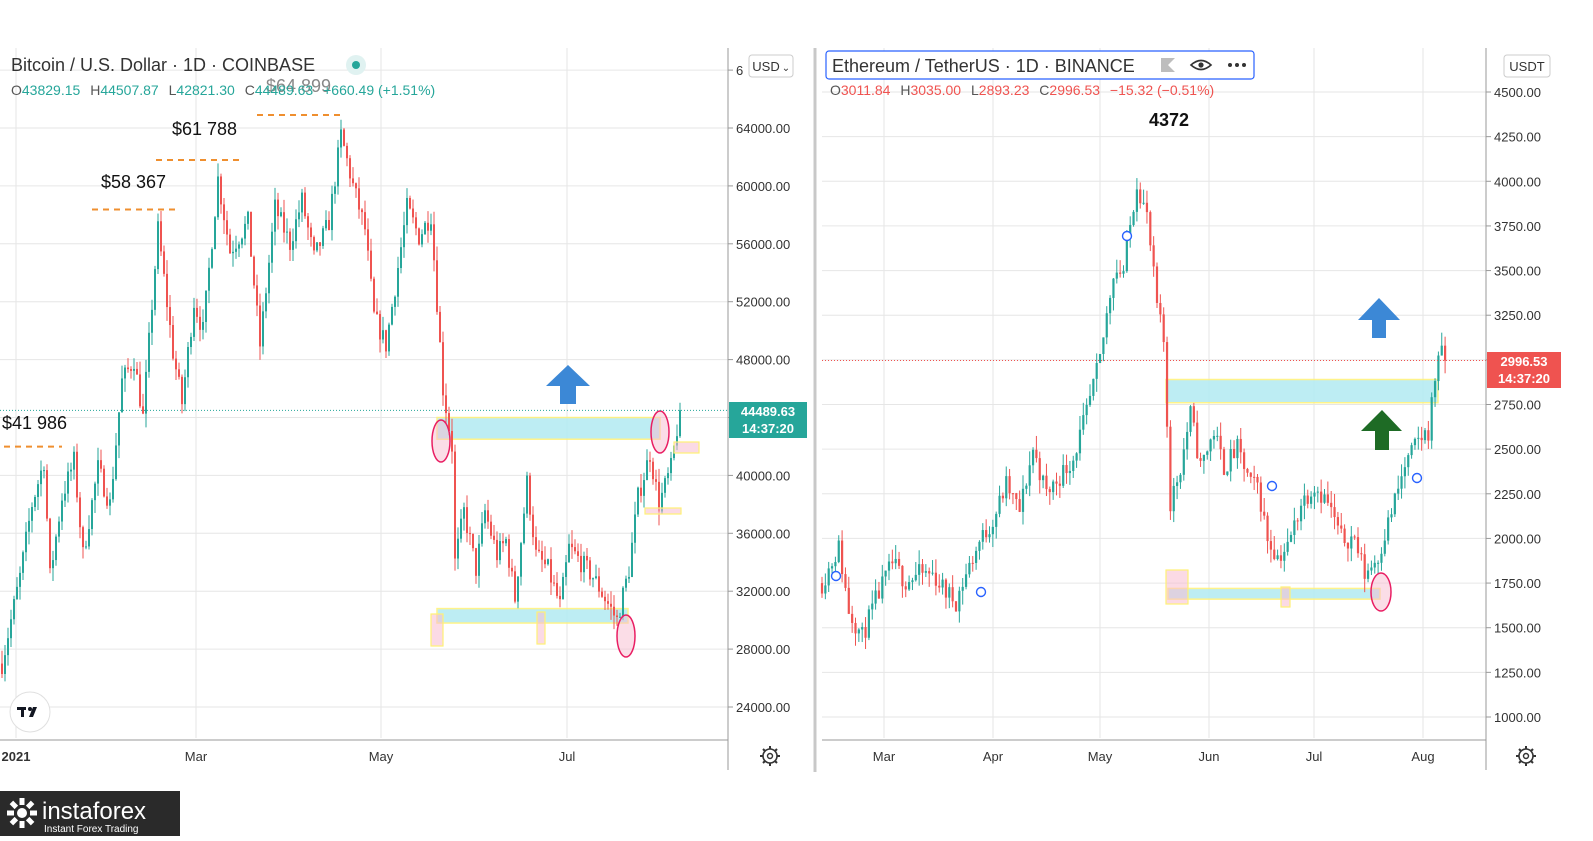 The width and height of the screenshot is (1593, 841). What do you see at coordinates (765, 66) in the screenshot?
I see `btc-currency-label: USD` at bounding box center [765, 66].